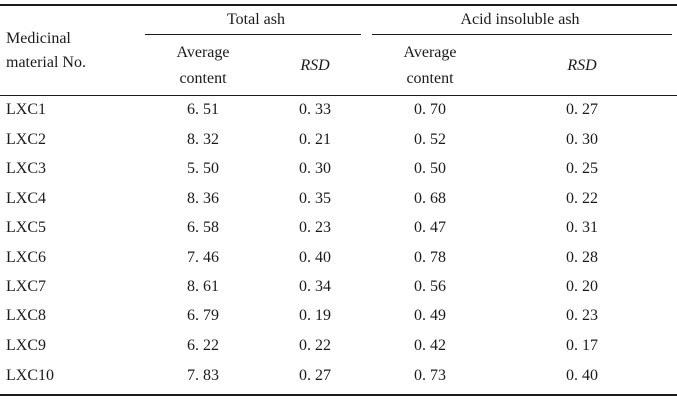  What do you see at coordinates (26, 139) in the screenshot?
I see `row-id: LXC2` at bounding box center [26, 139].